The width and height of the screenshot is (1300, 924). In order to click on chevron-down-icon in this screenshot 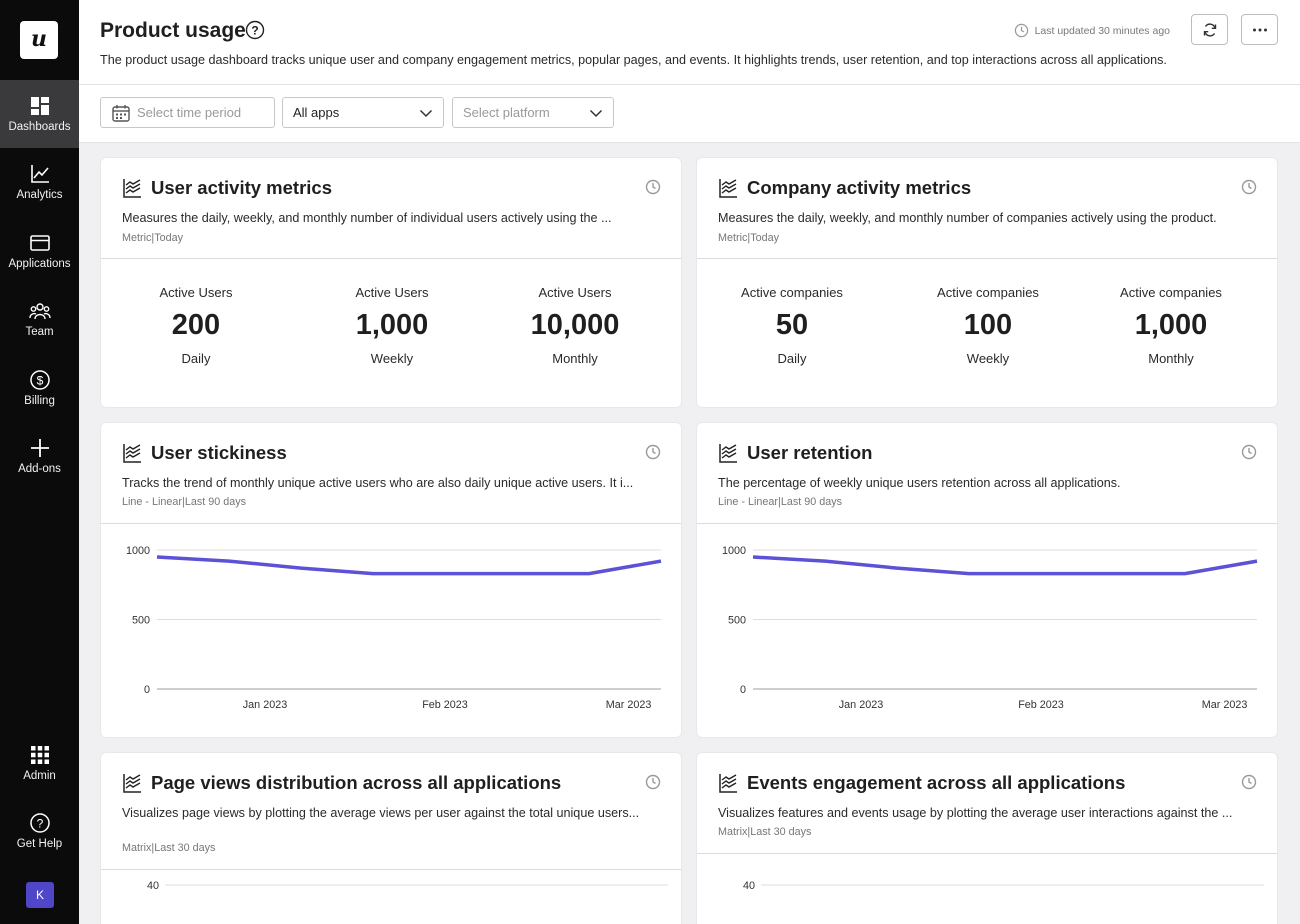, I will do `click(426, 113)`.